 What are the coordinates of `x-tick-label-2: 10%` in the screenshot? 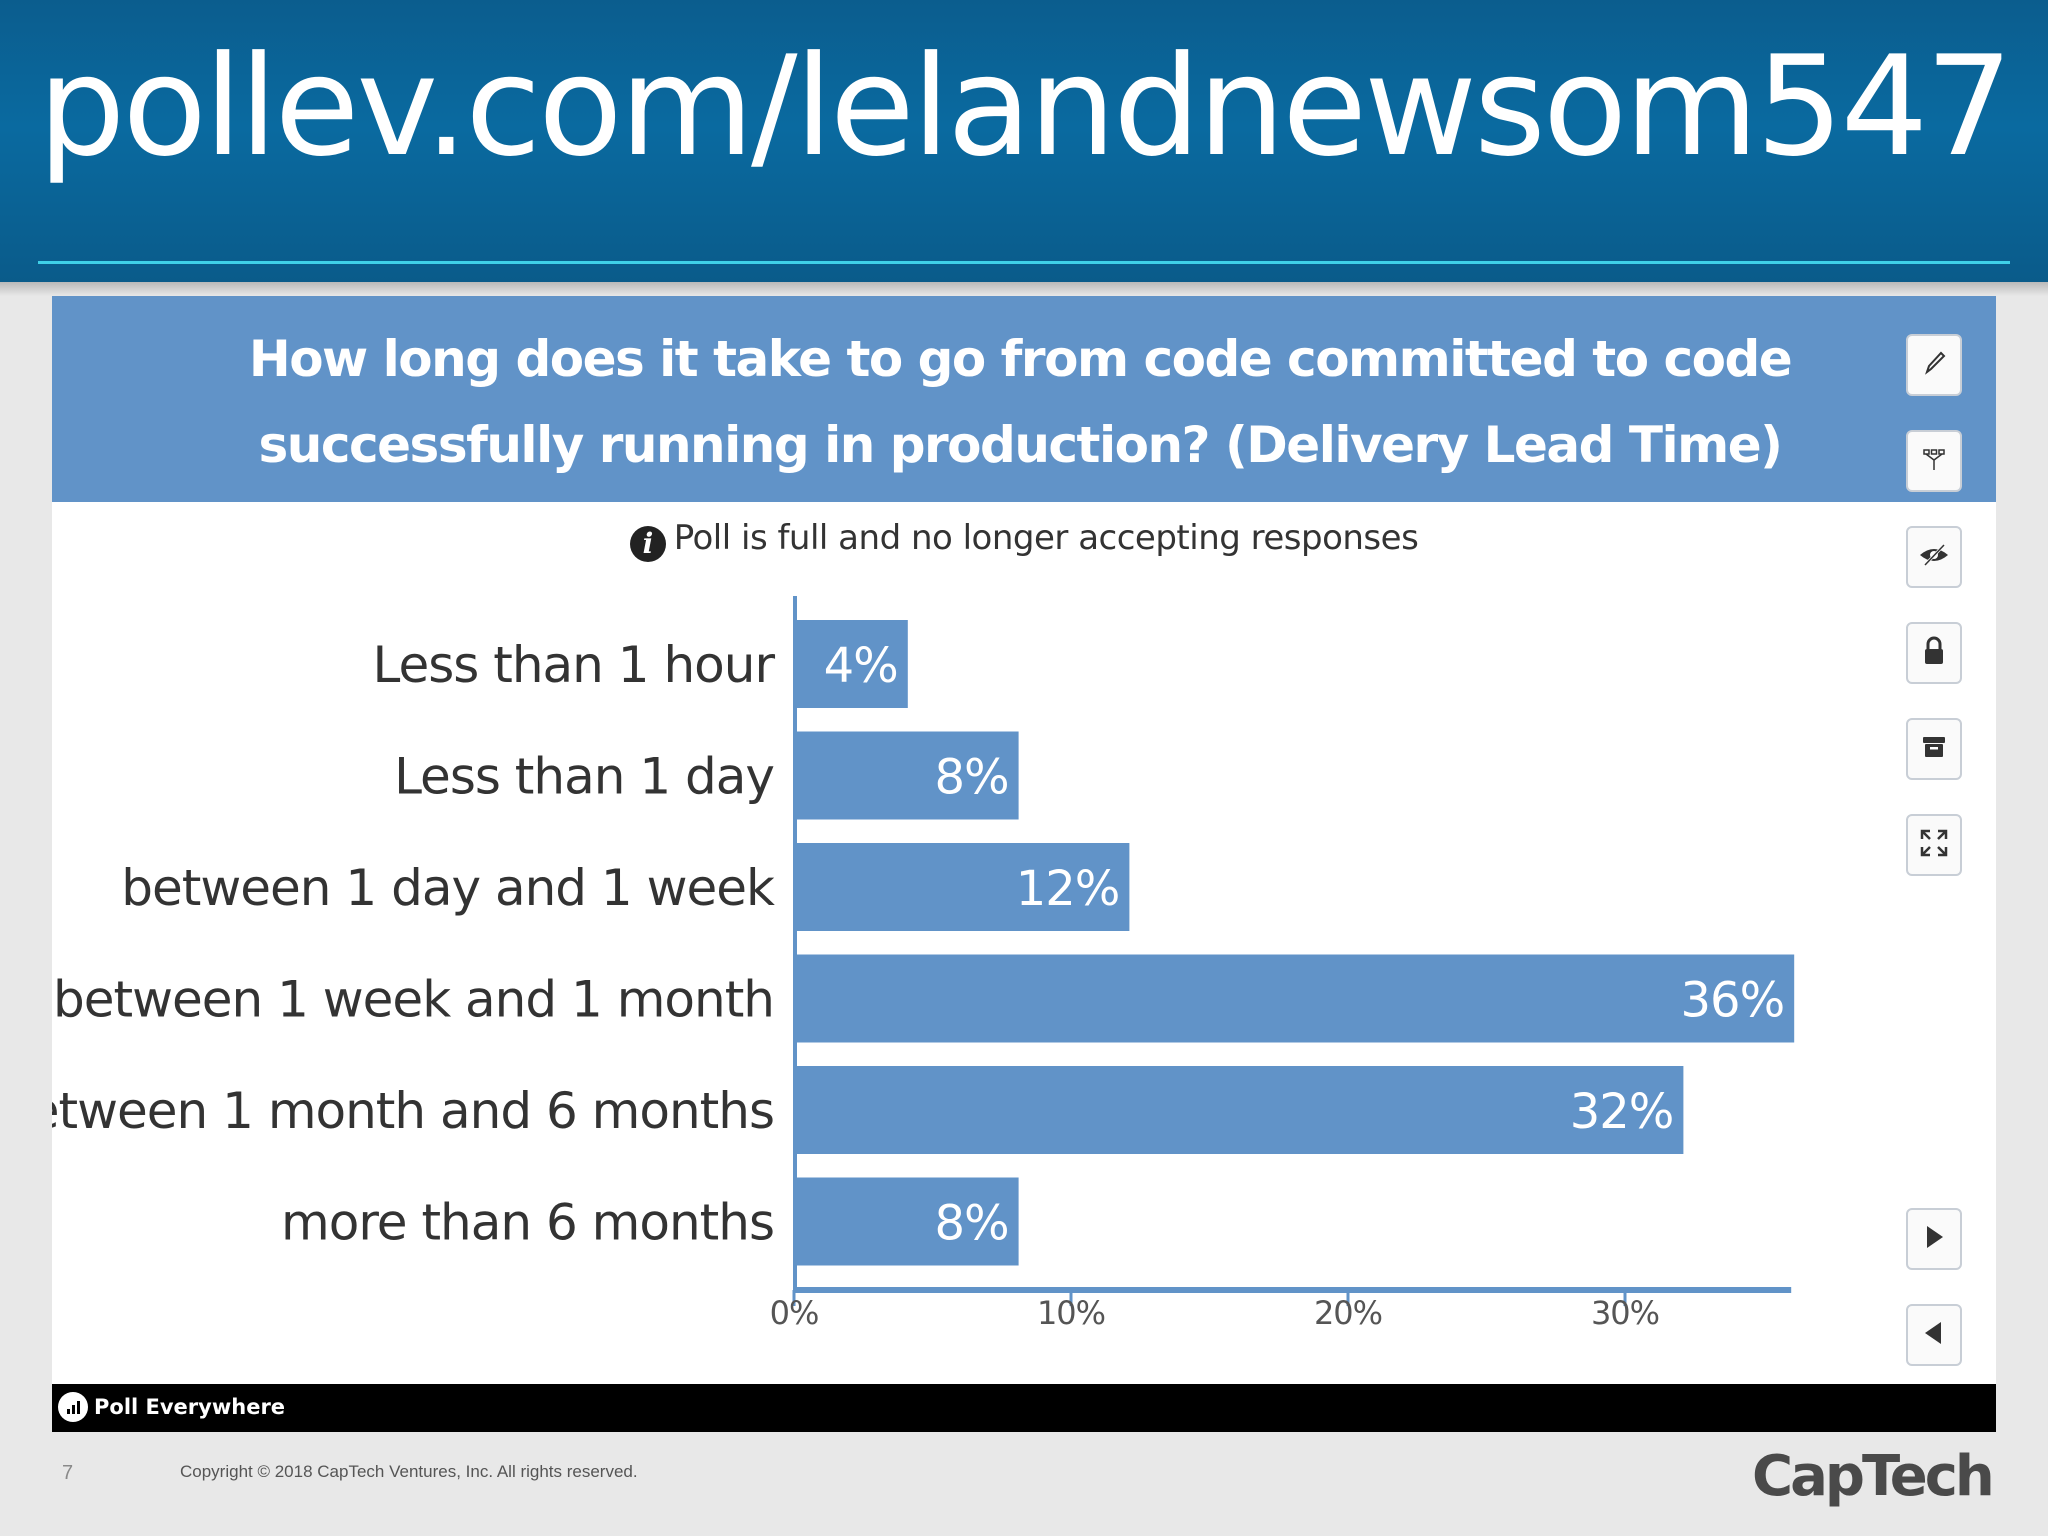 It's located at (1071, 1313).